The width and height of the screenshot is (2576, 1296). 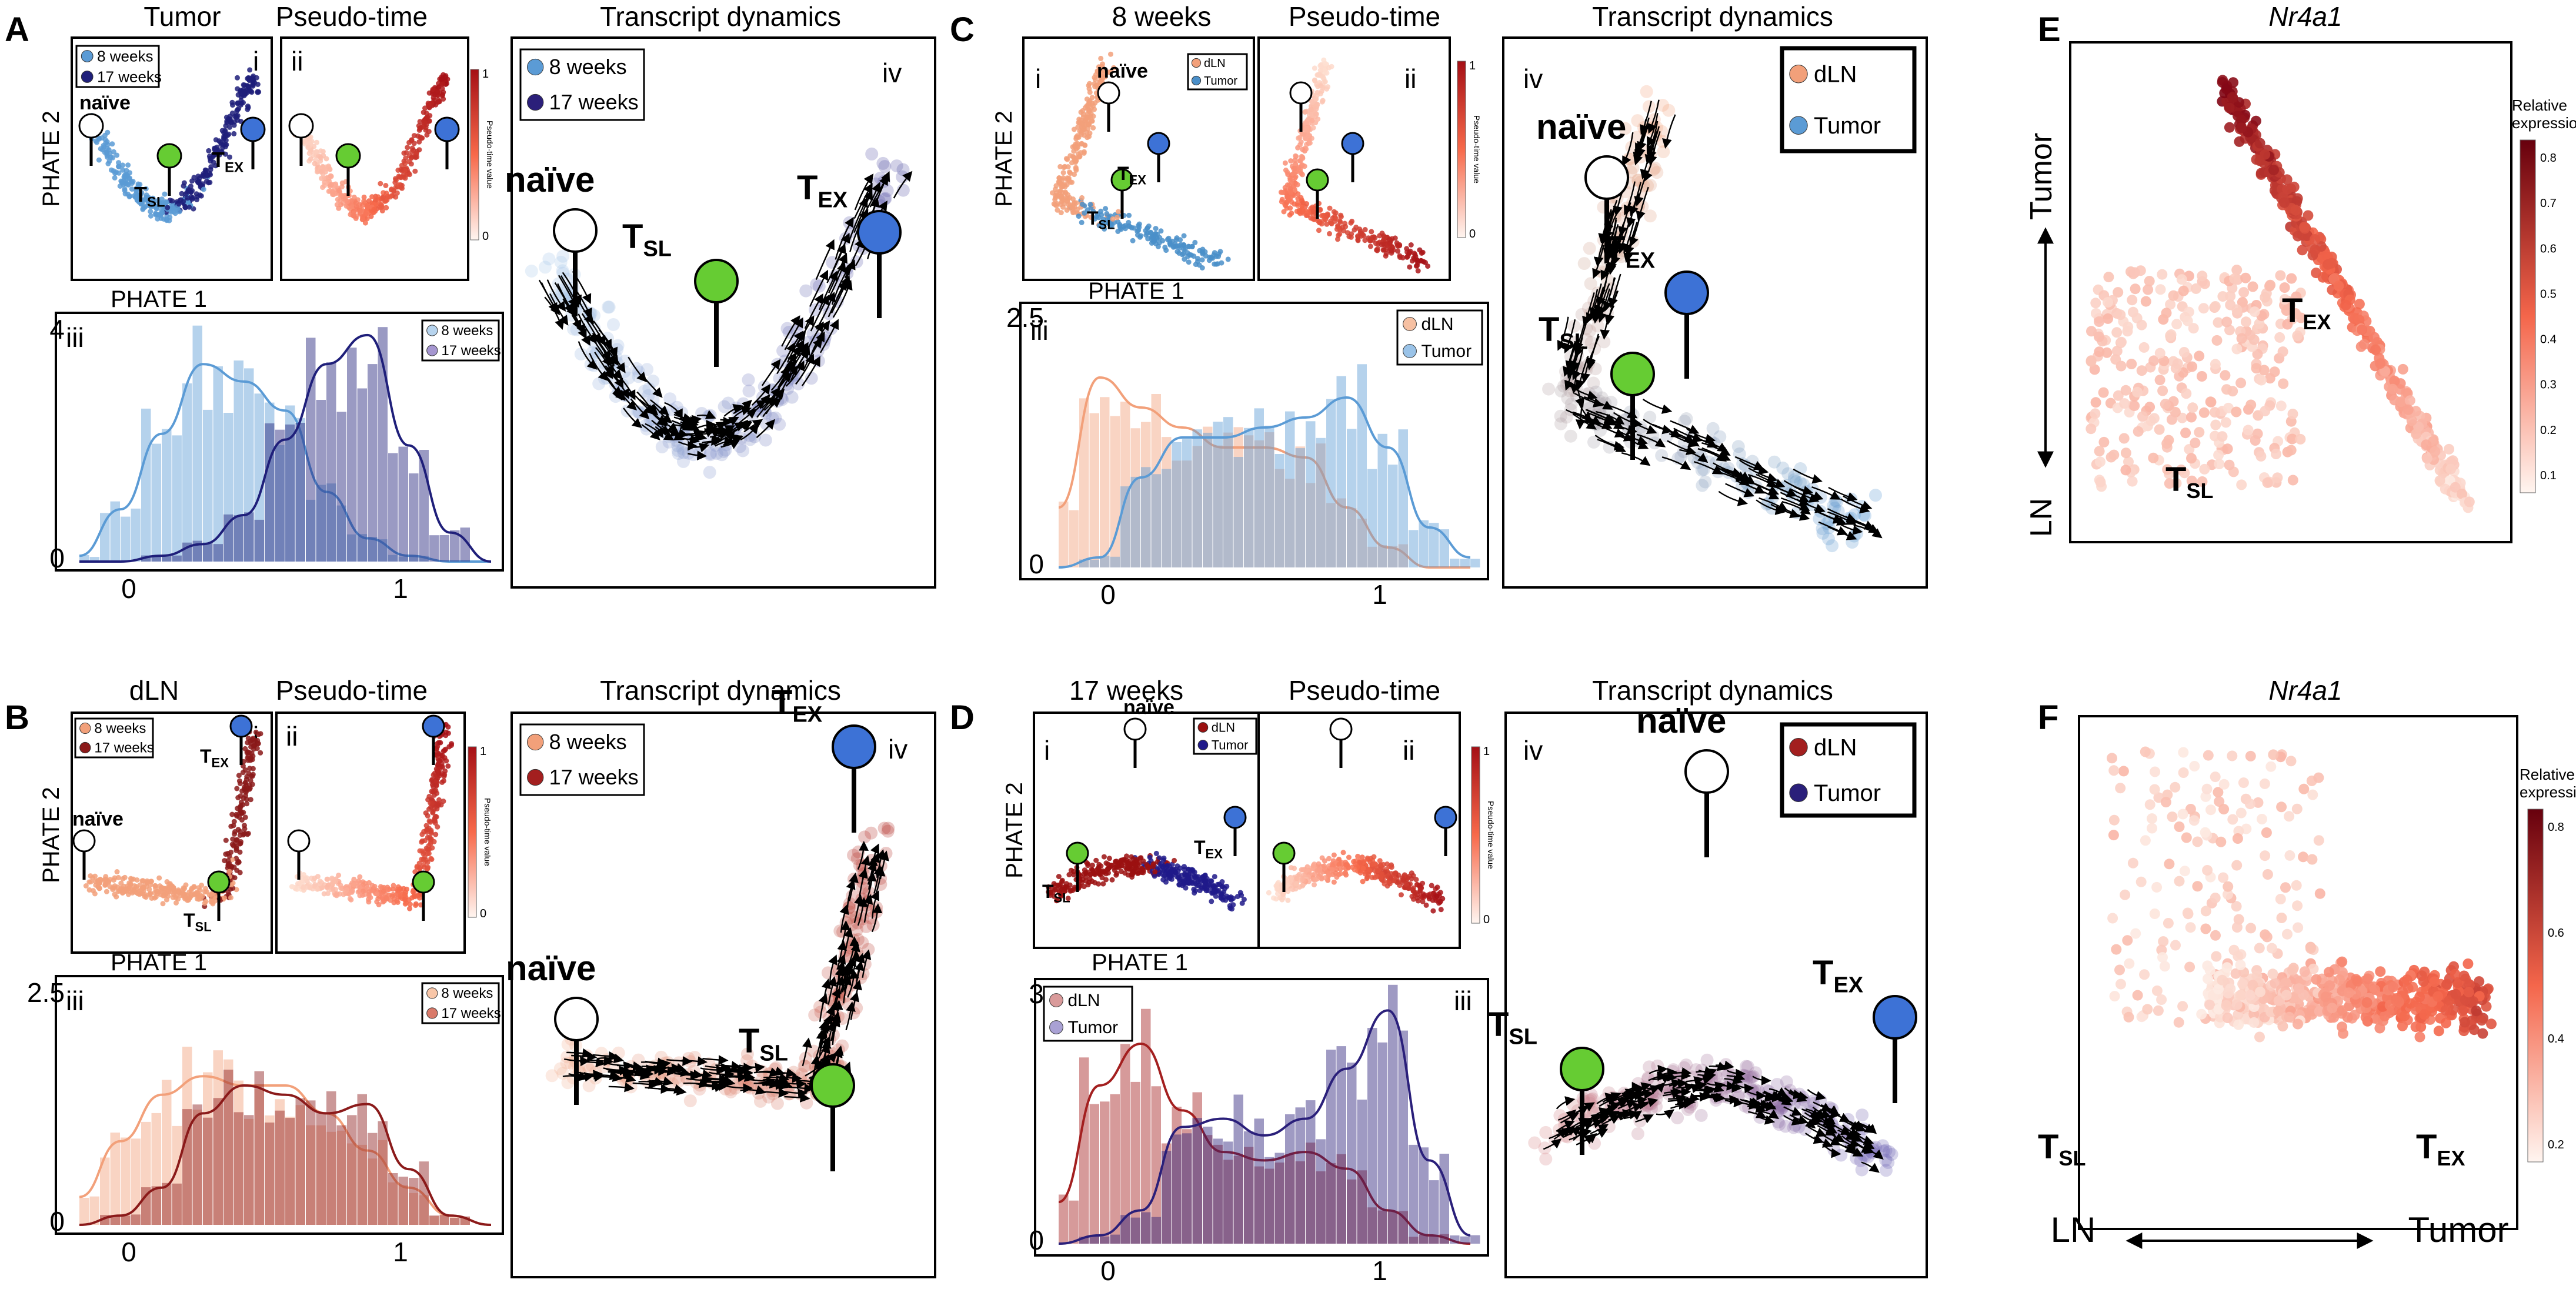 I want to click on tsl-label: TSL, so click(x=149, y=196).